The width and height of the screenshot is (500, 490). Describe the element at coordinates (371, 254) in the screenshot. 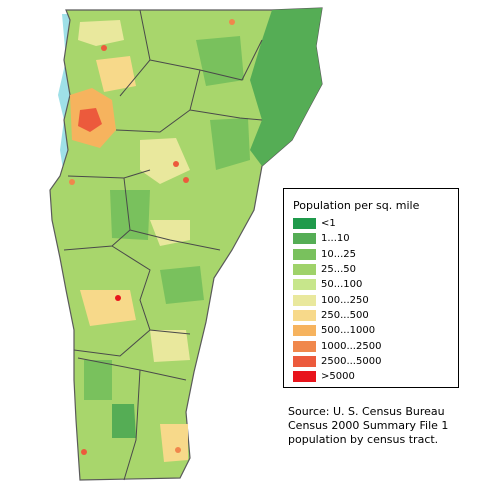

I see `legend-item: 10...25` at that location.